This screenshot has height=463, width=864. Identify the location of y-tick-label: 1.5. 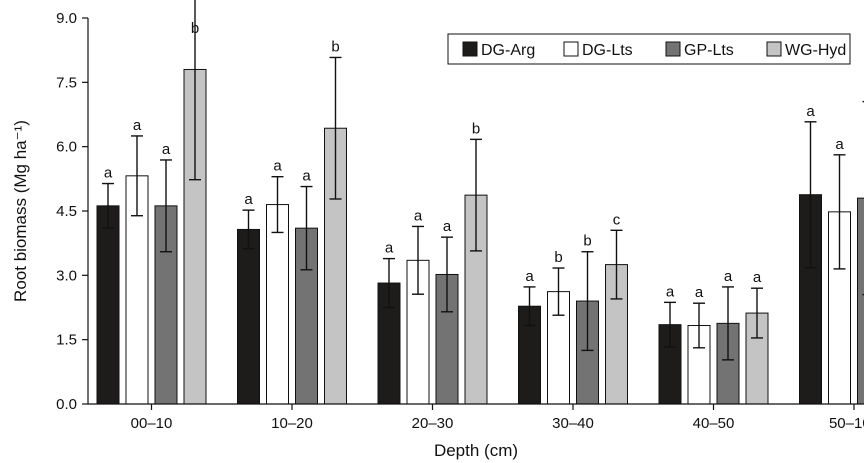
(66, 340).